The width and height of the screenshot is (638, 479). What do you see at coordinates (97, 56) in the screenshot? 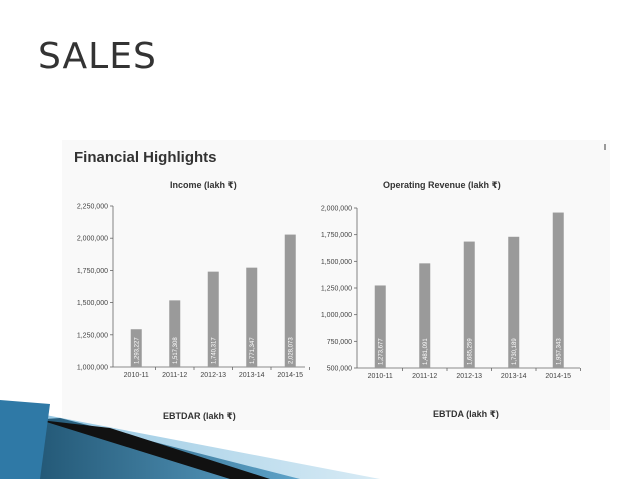
I see `slide-title: SALES` at bounding box center [97, 56].